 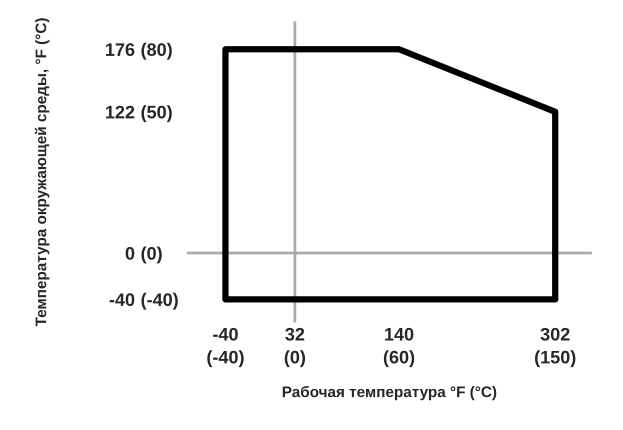 I want to click on x-axis-title: Рабочая температура °F (°C), so click(x=389, y=393).